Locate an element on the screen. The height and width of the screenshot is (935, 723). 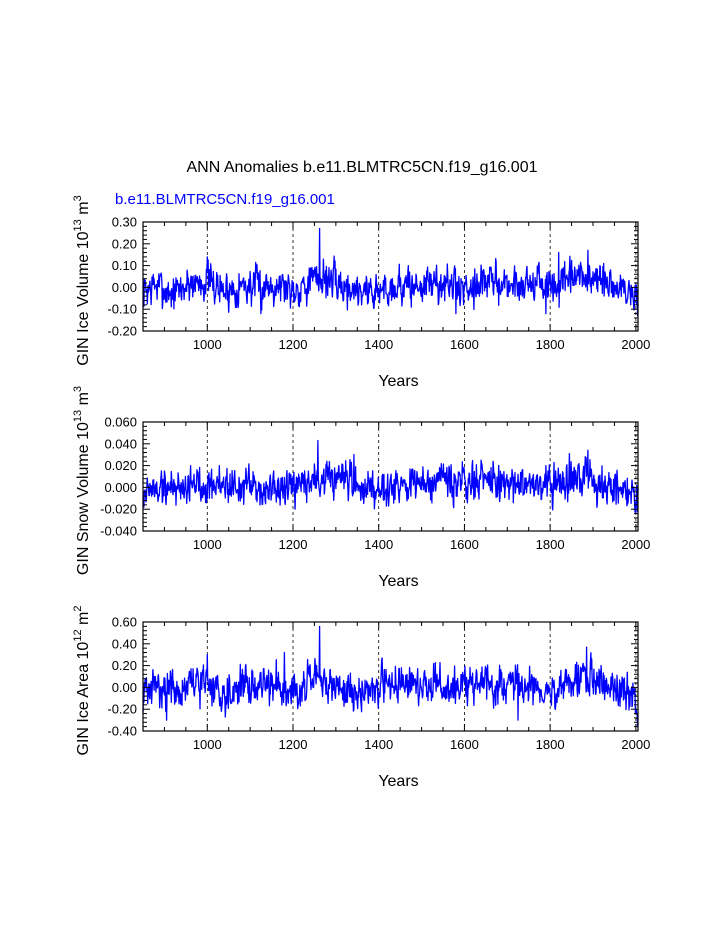
y-axis-label: GIN Ice Volume 1013 m3 is located at coordinates (82, 280).